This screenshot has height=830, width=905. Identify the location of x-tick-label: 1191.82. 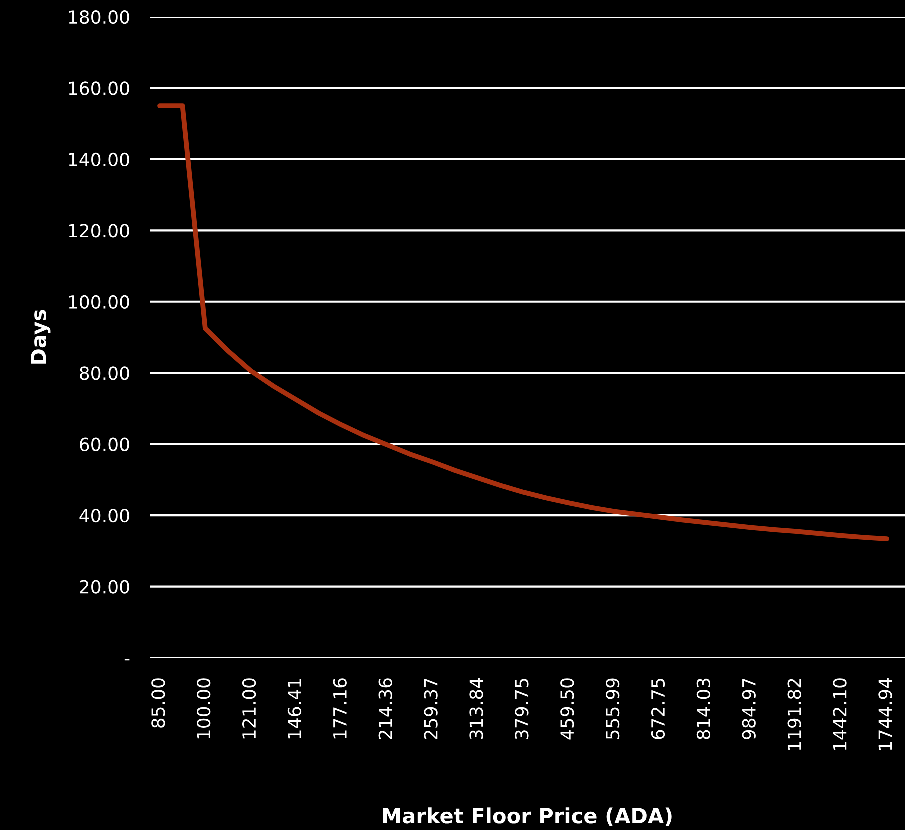
(795, 714).